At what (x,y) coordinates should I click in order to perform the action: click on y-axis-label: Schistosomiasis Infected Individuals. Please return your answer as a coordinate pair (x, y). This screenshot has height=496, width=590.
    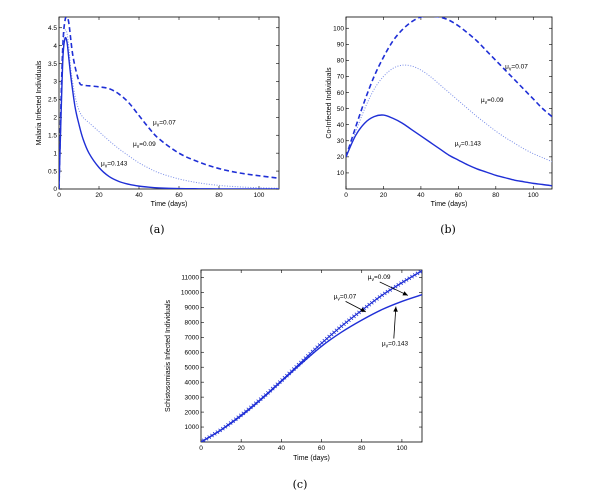
    Looking at the image, I should click on (168, 355).